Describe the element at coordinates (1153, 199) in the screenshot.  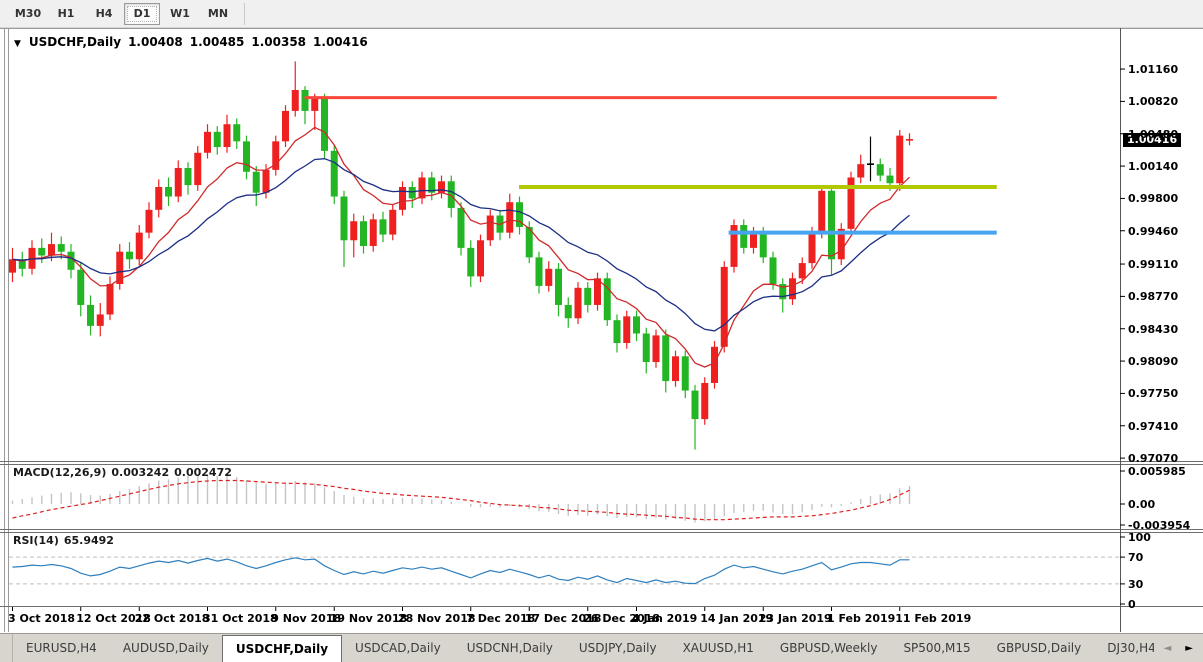
I see `axis-tick-label: 0.99800` at that location.